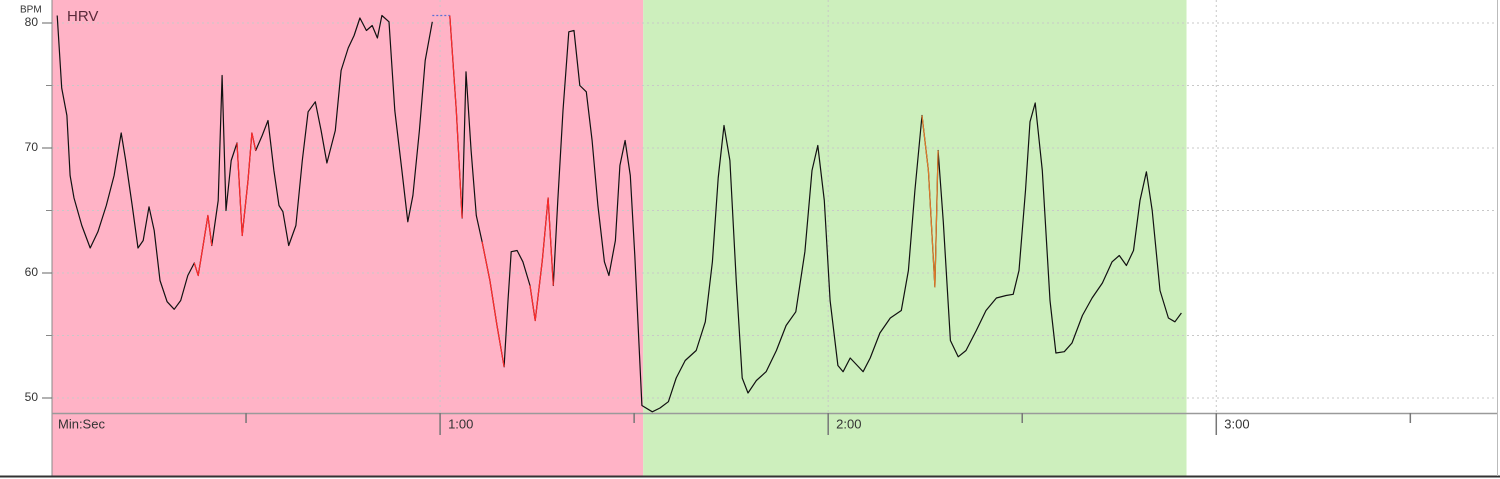 The width and height of the screenshot is (1500, 479). Describe the element at coordinates (930, 201) in the screenshot. I see `hrv-line` at that location.